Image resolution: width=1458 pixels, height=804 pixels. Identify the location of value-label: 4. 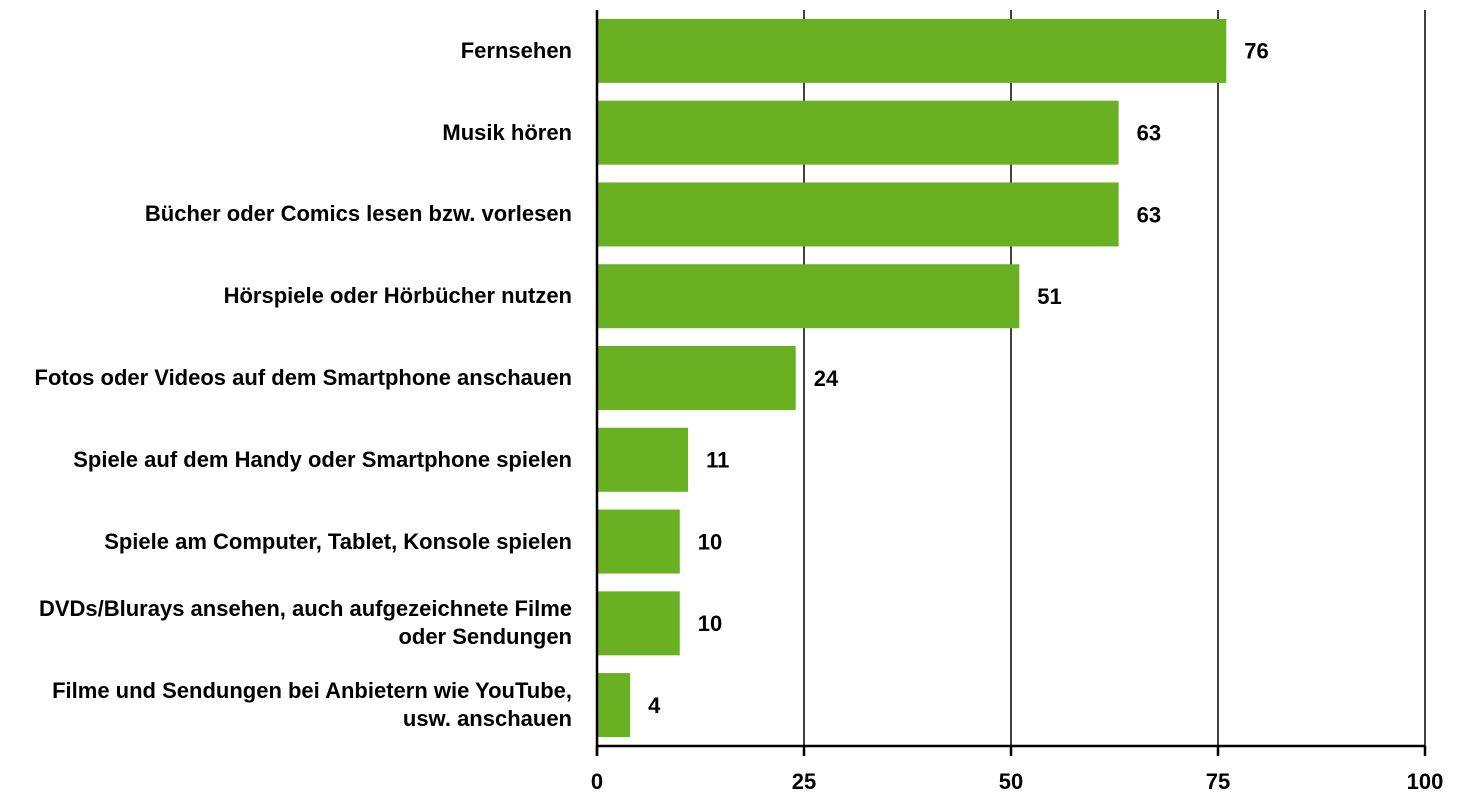
(654, 705).